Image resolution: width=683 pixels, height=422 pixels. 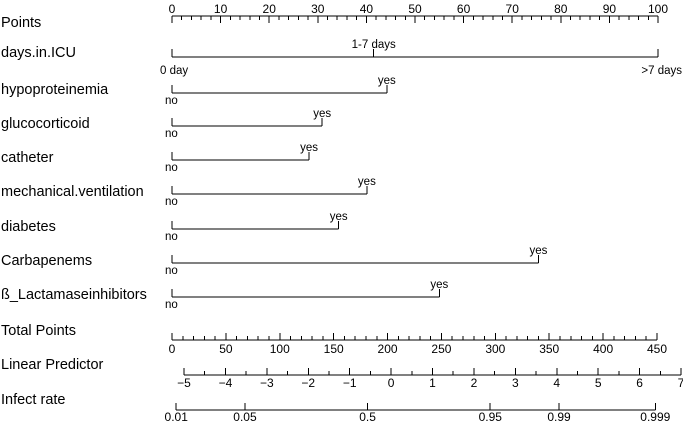 What do you see at coordinates (680, 383) in the screenshot?
I see `linear-predictor-tick-label: 7` at bounding box center [680, 383].